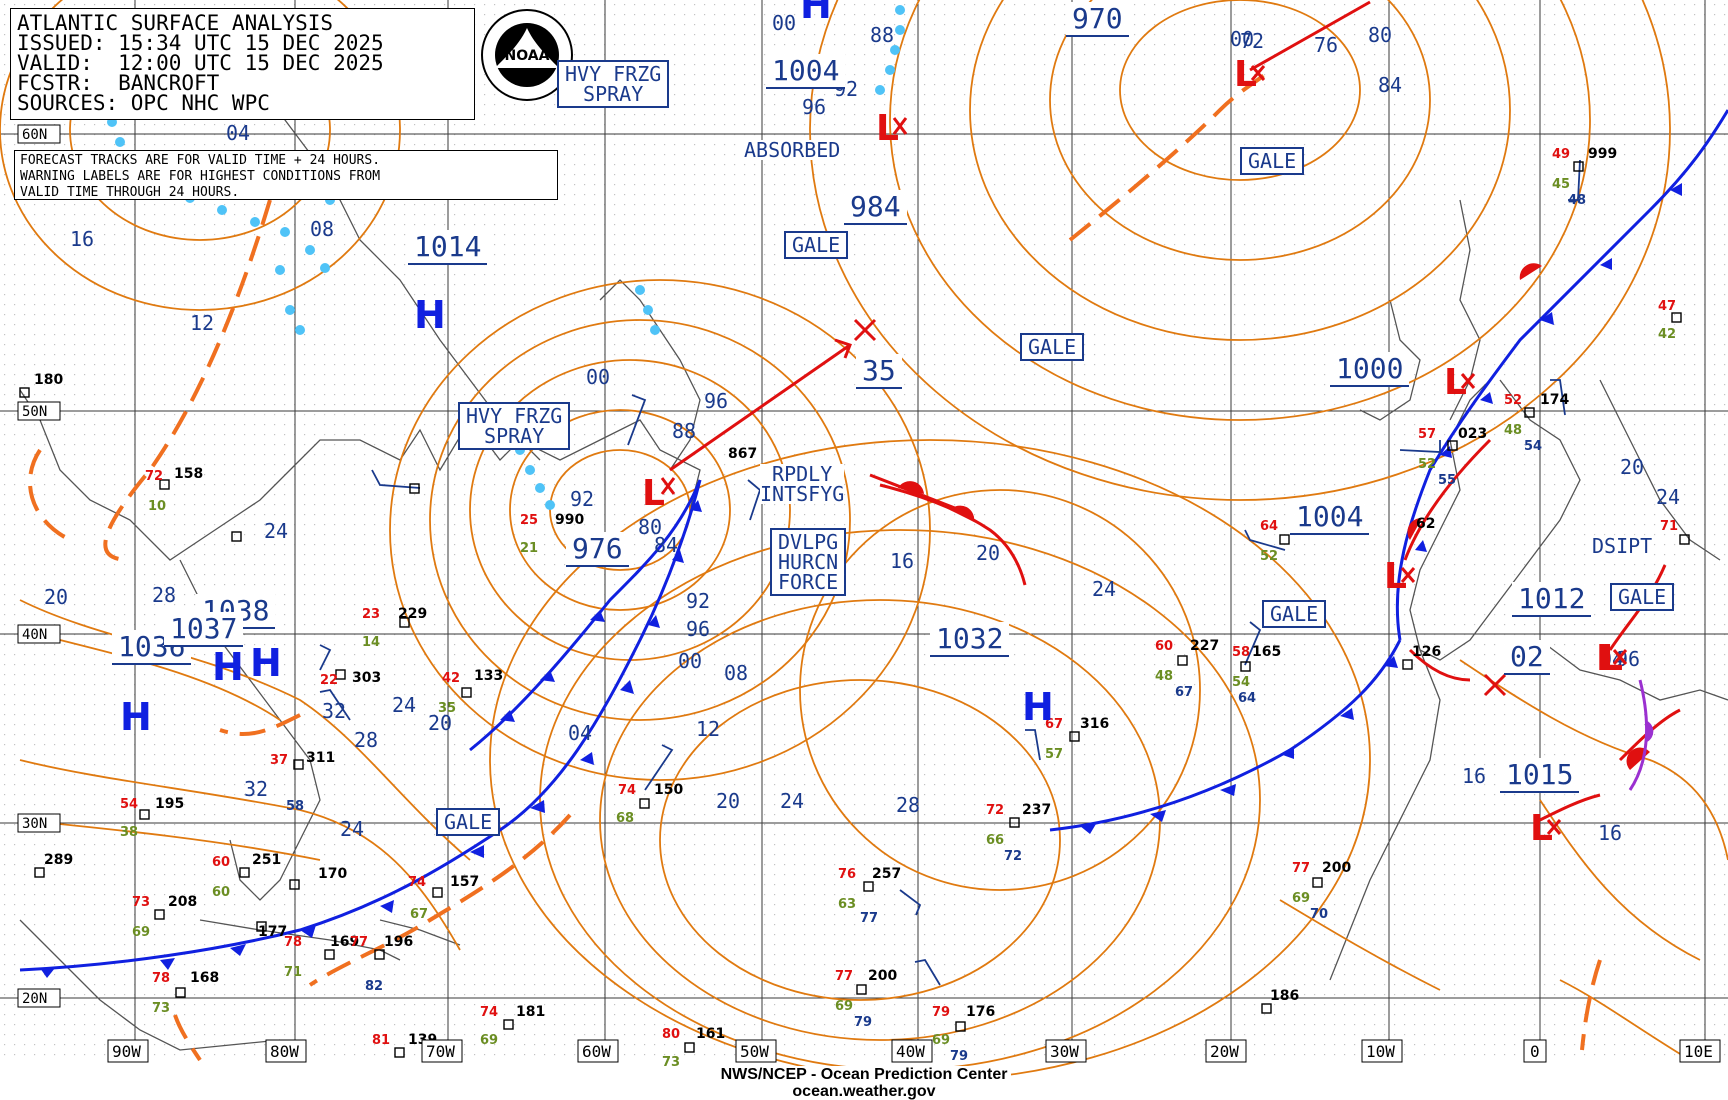  Describe the element at coordinates (58, 860) in the screenshot. I see `station-value: 289` at that location.